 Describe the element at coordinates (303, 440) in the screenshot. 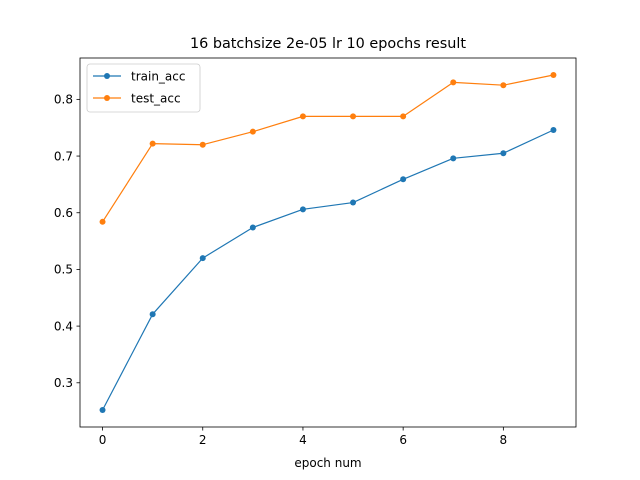

I see `x-tick-label: 4` at that location.